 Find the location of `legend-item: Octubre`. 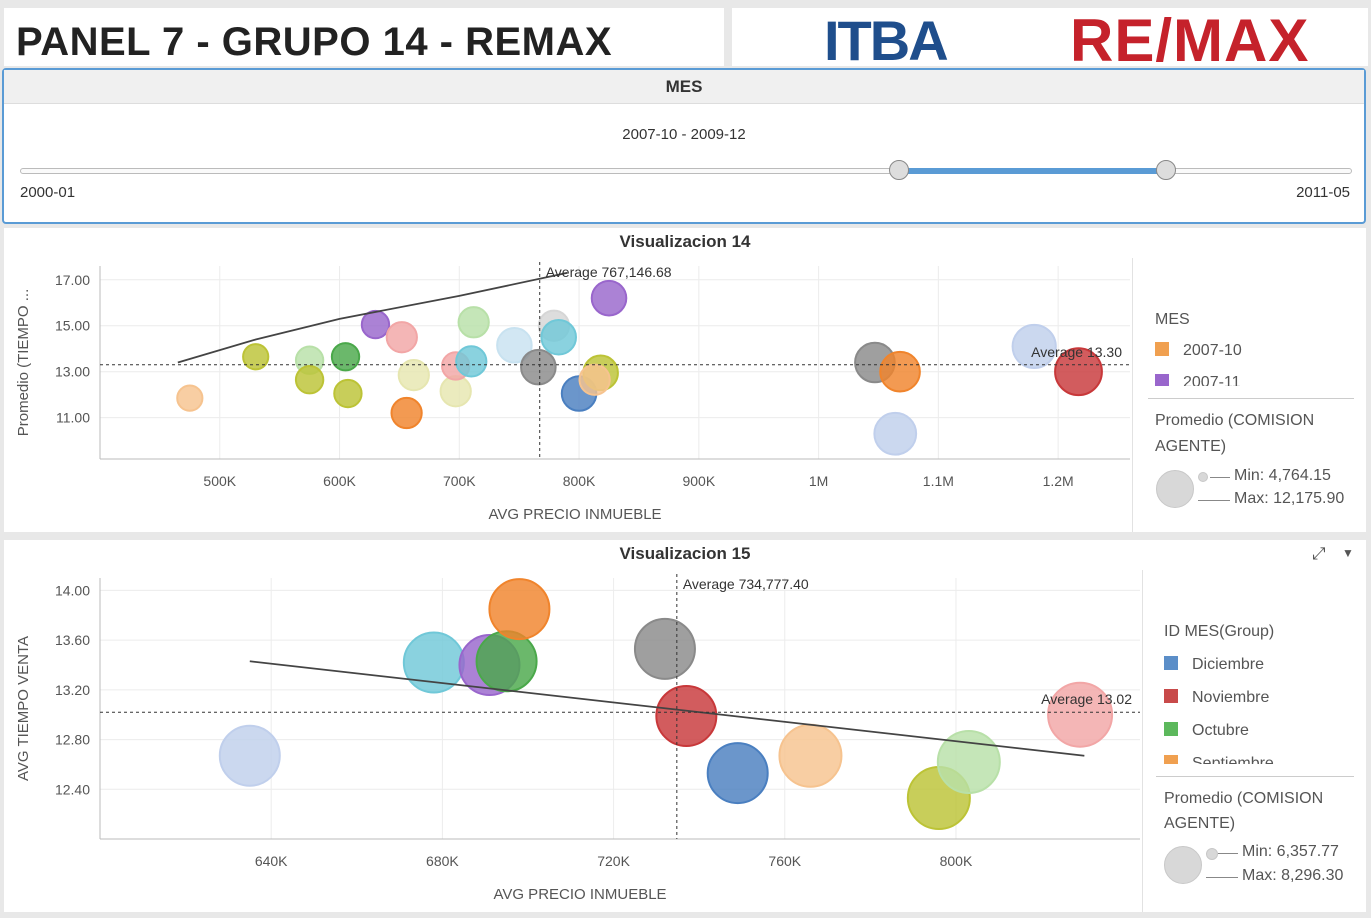

legend-item: Octubre is located at coordinates (1206, 731).